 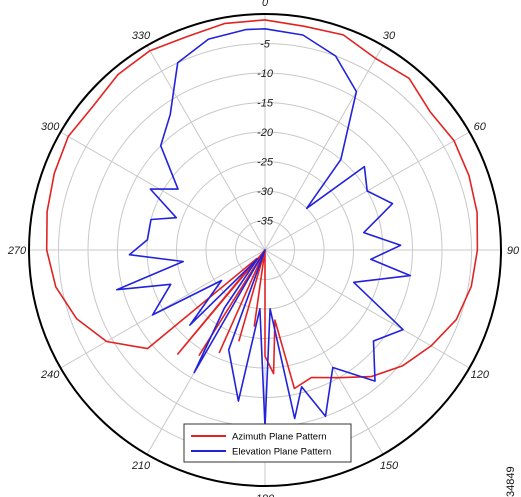 What do you see at coordinates (265, 104) in the screenshot?
I see `ring-label: -15` at bounding box center [265, 104].